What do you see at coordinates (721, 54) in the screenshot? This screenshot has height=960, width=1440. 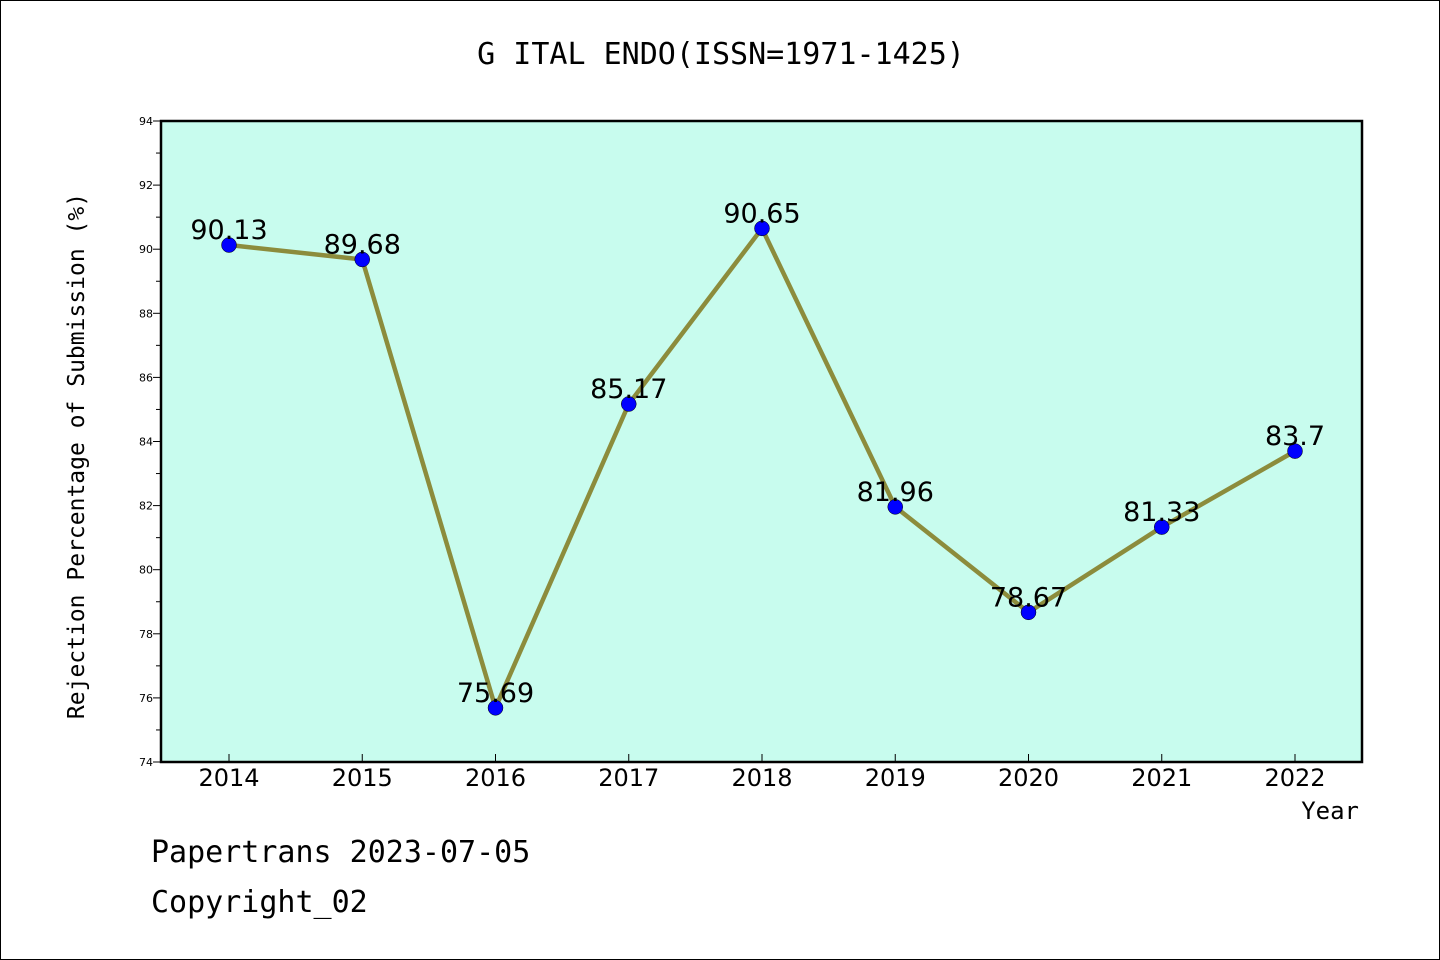 I see `chart-title: G ITAL ENDO(ISSN=1971-1425)` at bounding box center [721, 54].